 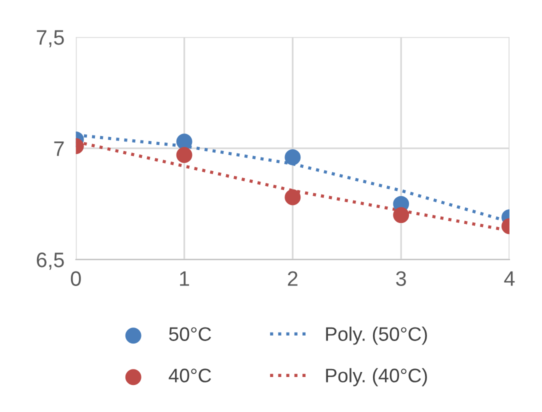 What do you see at coordinates (190, 334) in the screenshot?
I see `legend-label: 50°C` at bounding box center [190, 334].